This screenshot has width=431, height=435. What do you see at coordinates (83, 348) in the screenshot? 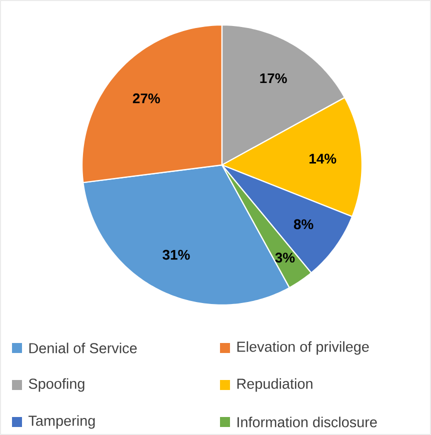
I see `legend-label: Denial of Service` at bounding box center [83, 348].